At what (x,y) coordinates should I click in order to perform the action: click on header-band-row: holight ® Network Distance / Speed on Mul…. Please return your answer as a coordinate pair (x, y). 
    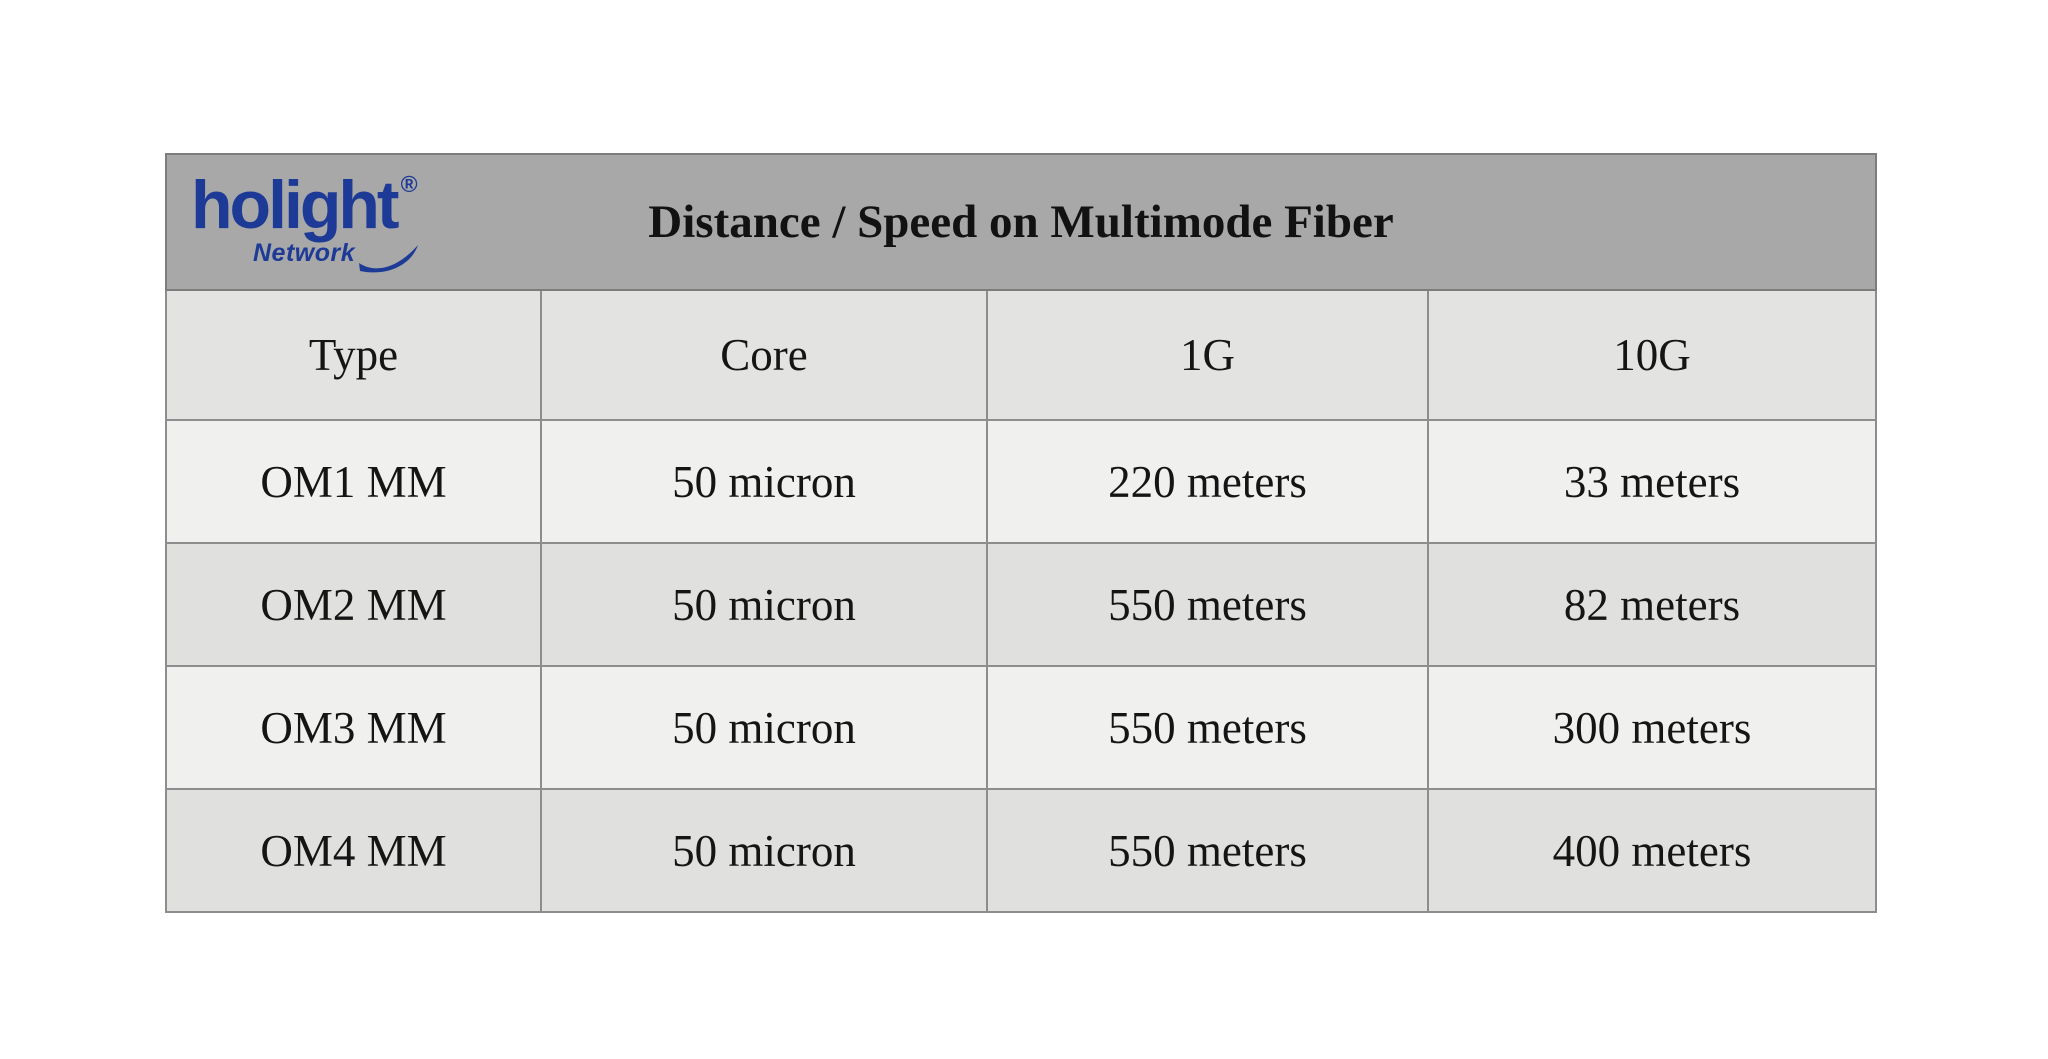
    Looking at the image, I should click on (1021, 222).